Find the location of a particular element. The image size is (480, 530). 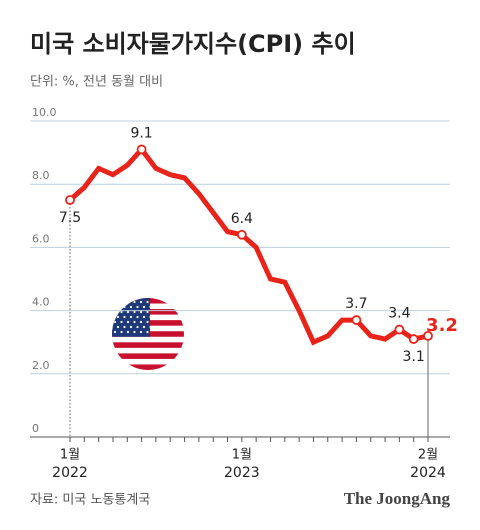

x-tick-label: 2월 is located at coordinates (428, 455).